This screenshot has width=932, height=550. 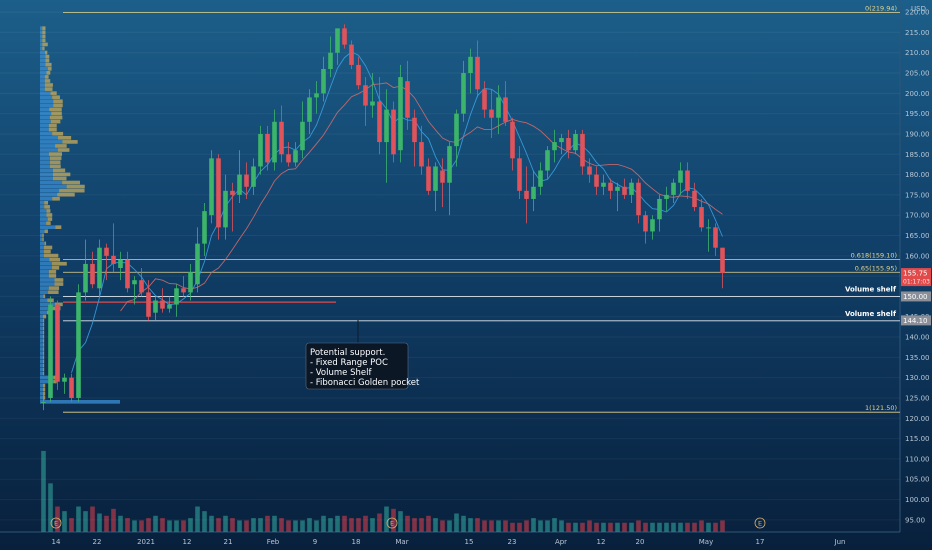 I want to click on callout-title: Potential support., so click(x=347, y=353).